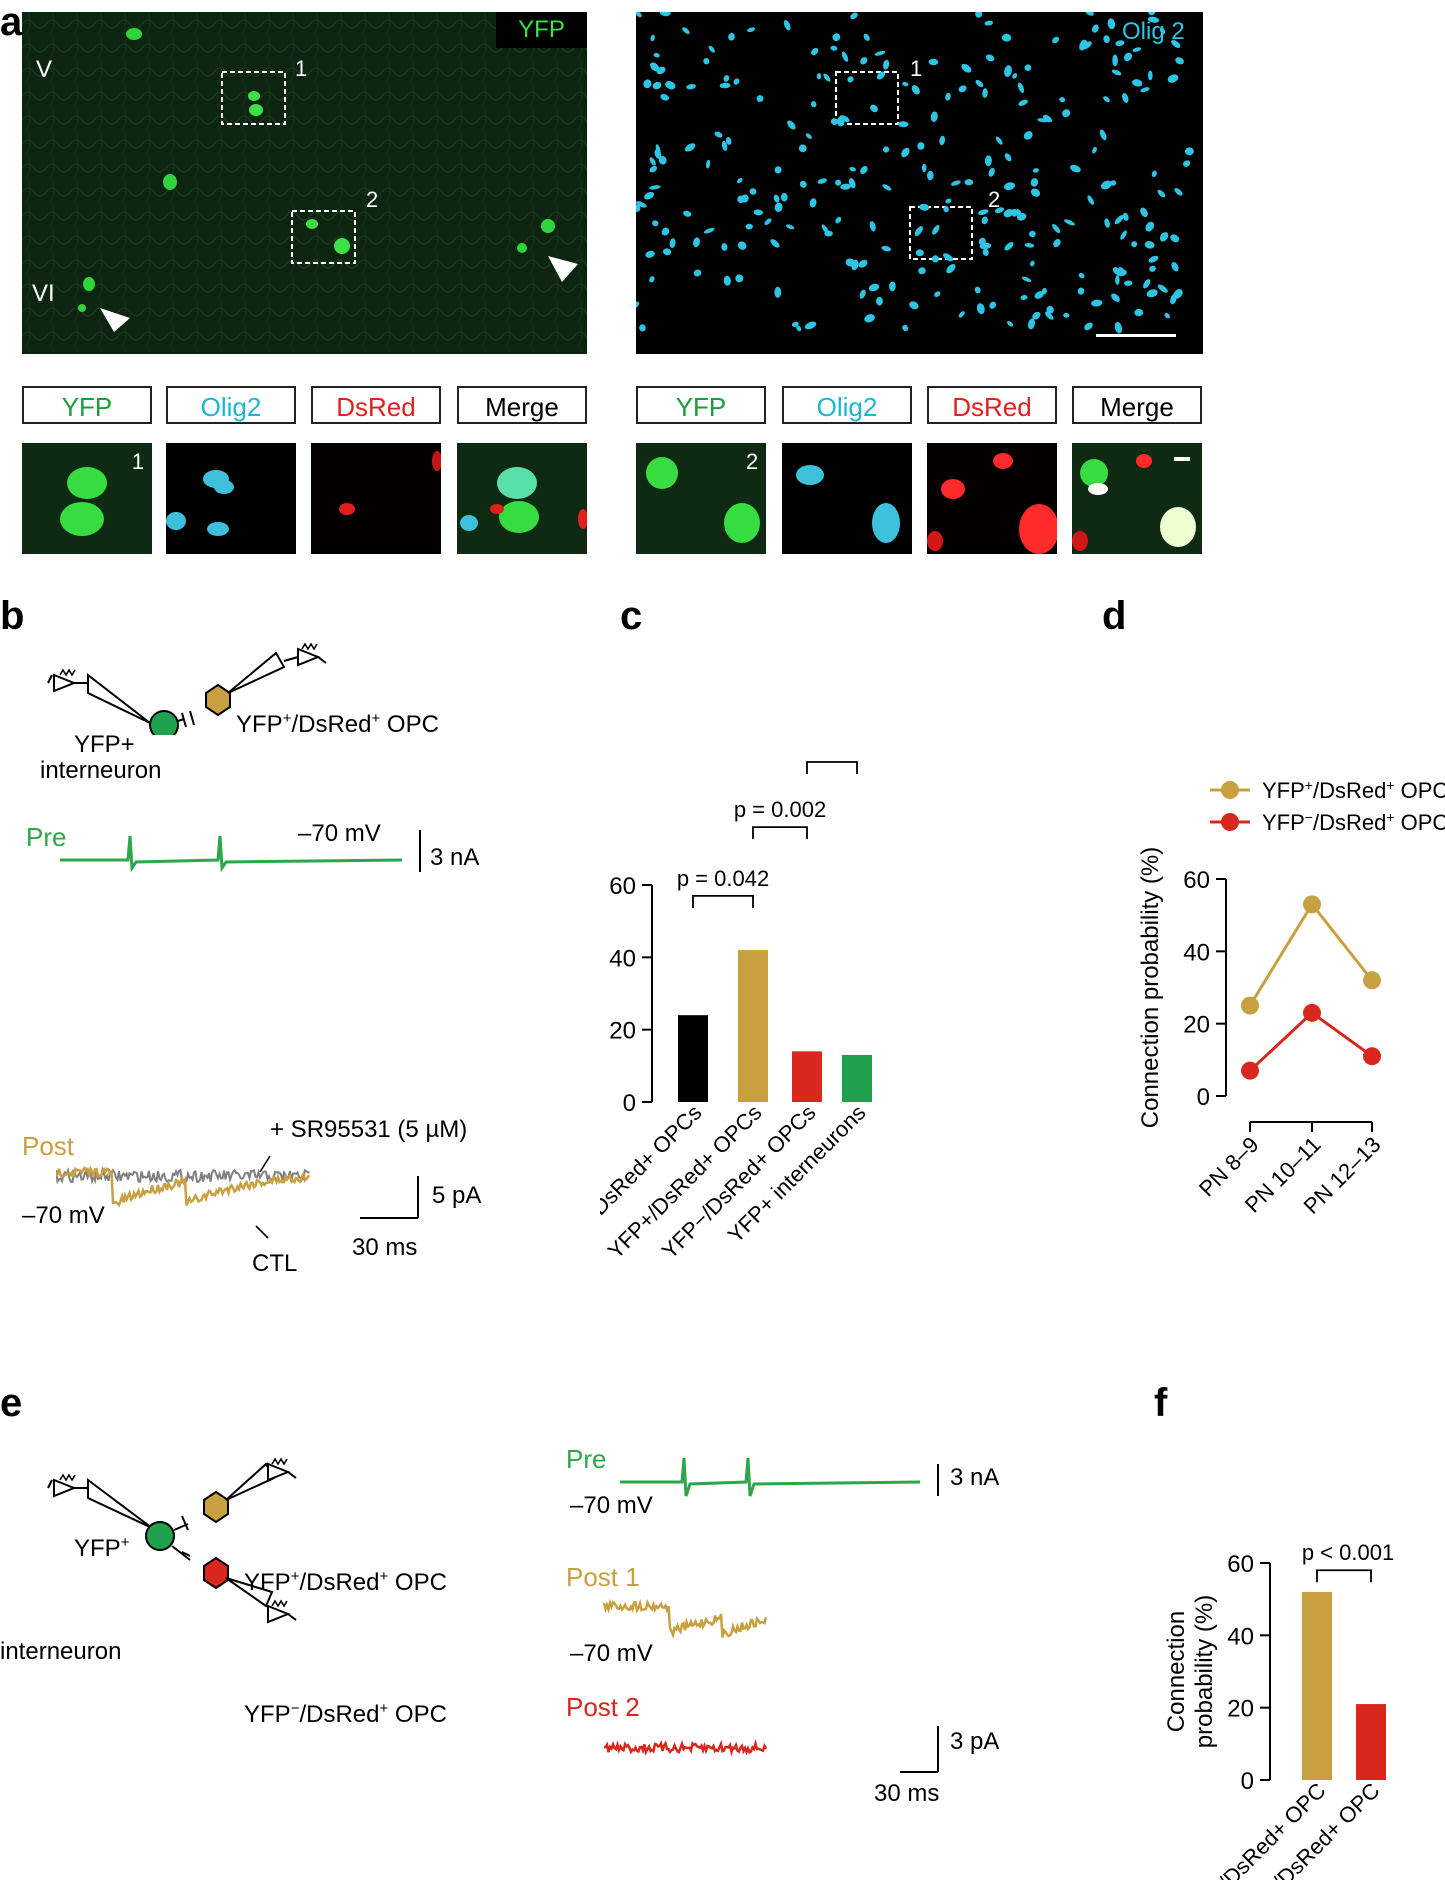 The image size is (1445, 1883). I want to click on yfp-micrograph: YFP V VI 1 2, so click(304, 183).